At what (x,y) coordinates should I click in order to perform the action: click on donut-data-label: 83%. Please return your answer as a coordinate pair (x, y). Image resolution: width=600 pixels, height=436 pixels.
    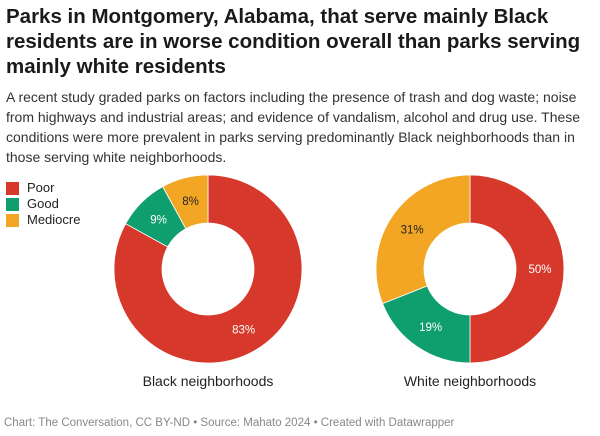
    Looking at the image, I should click on (243, 330).